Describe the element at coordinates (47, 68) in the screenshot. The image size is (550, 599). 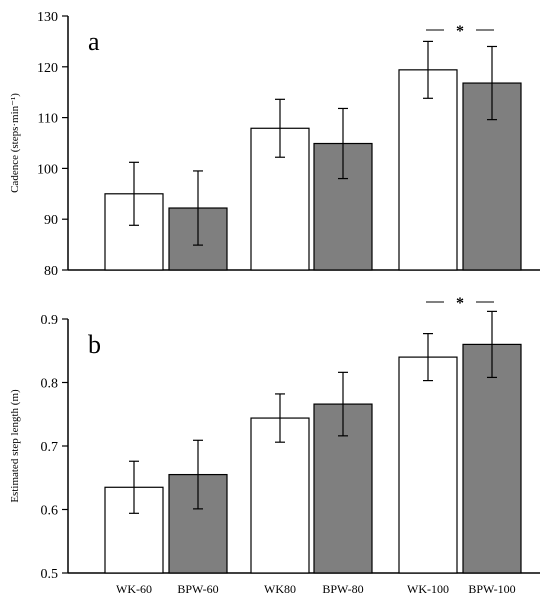
I see `y-tick-label: 120` at that location.